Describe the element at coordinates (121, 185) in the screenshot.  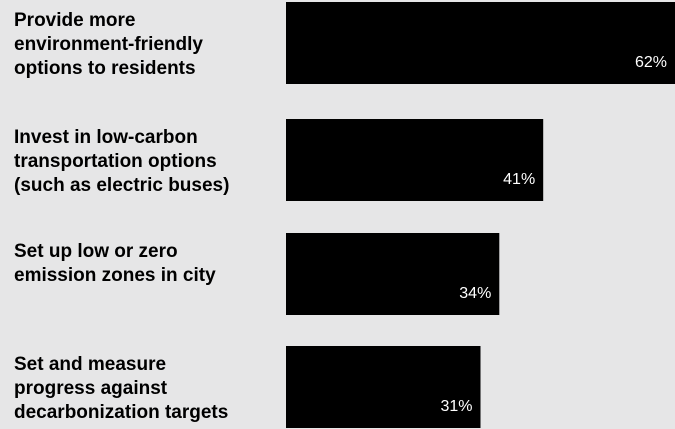
I see `category-label-2-line-3: (such as electric buses)` at that location.